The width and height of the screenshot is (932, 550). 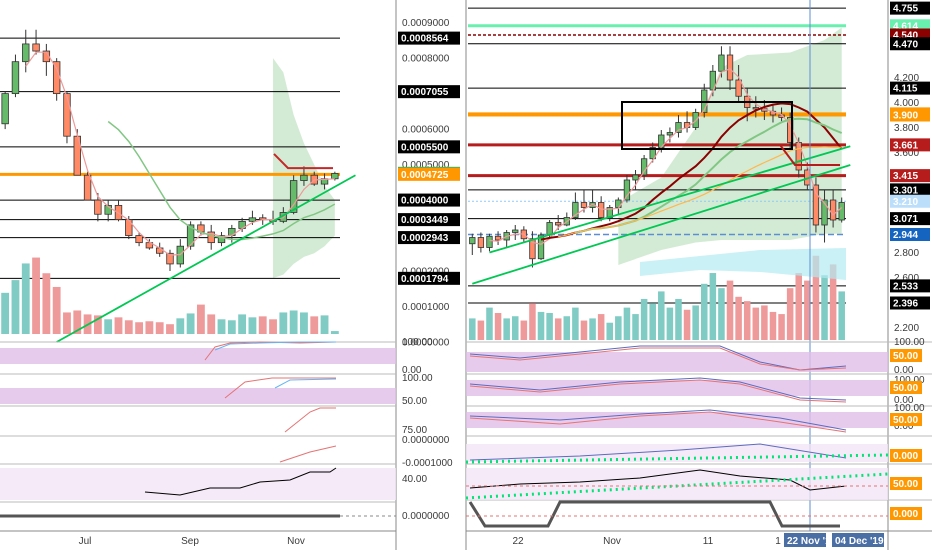 I want to click on price-label-text: 3.661, so click(x=905, y=145).